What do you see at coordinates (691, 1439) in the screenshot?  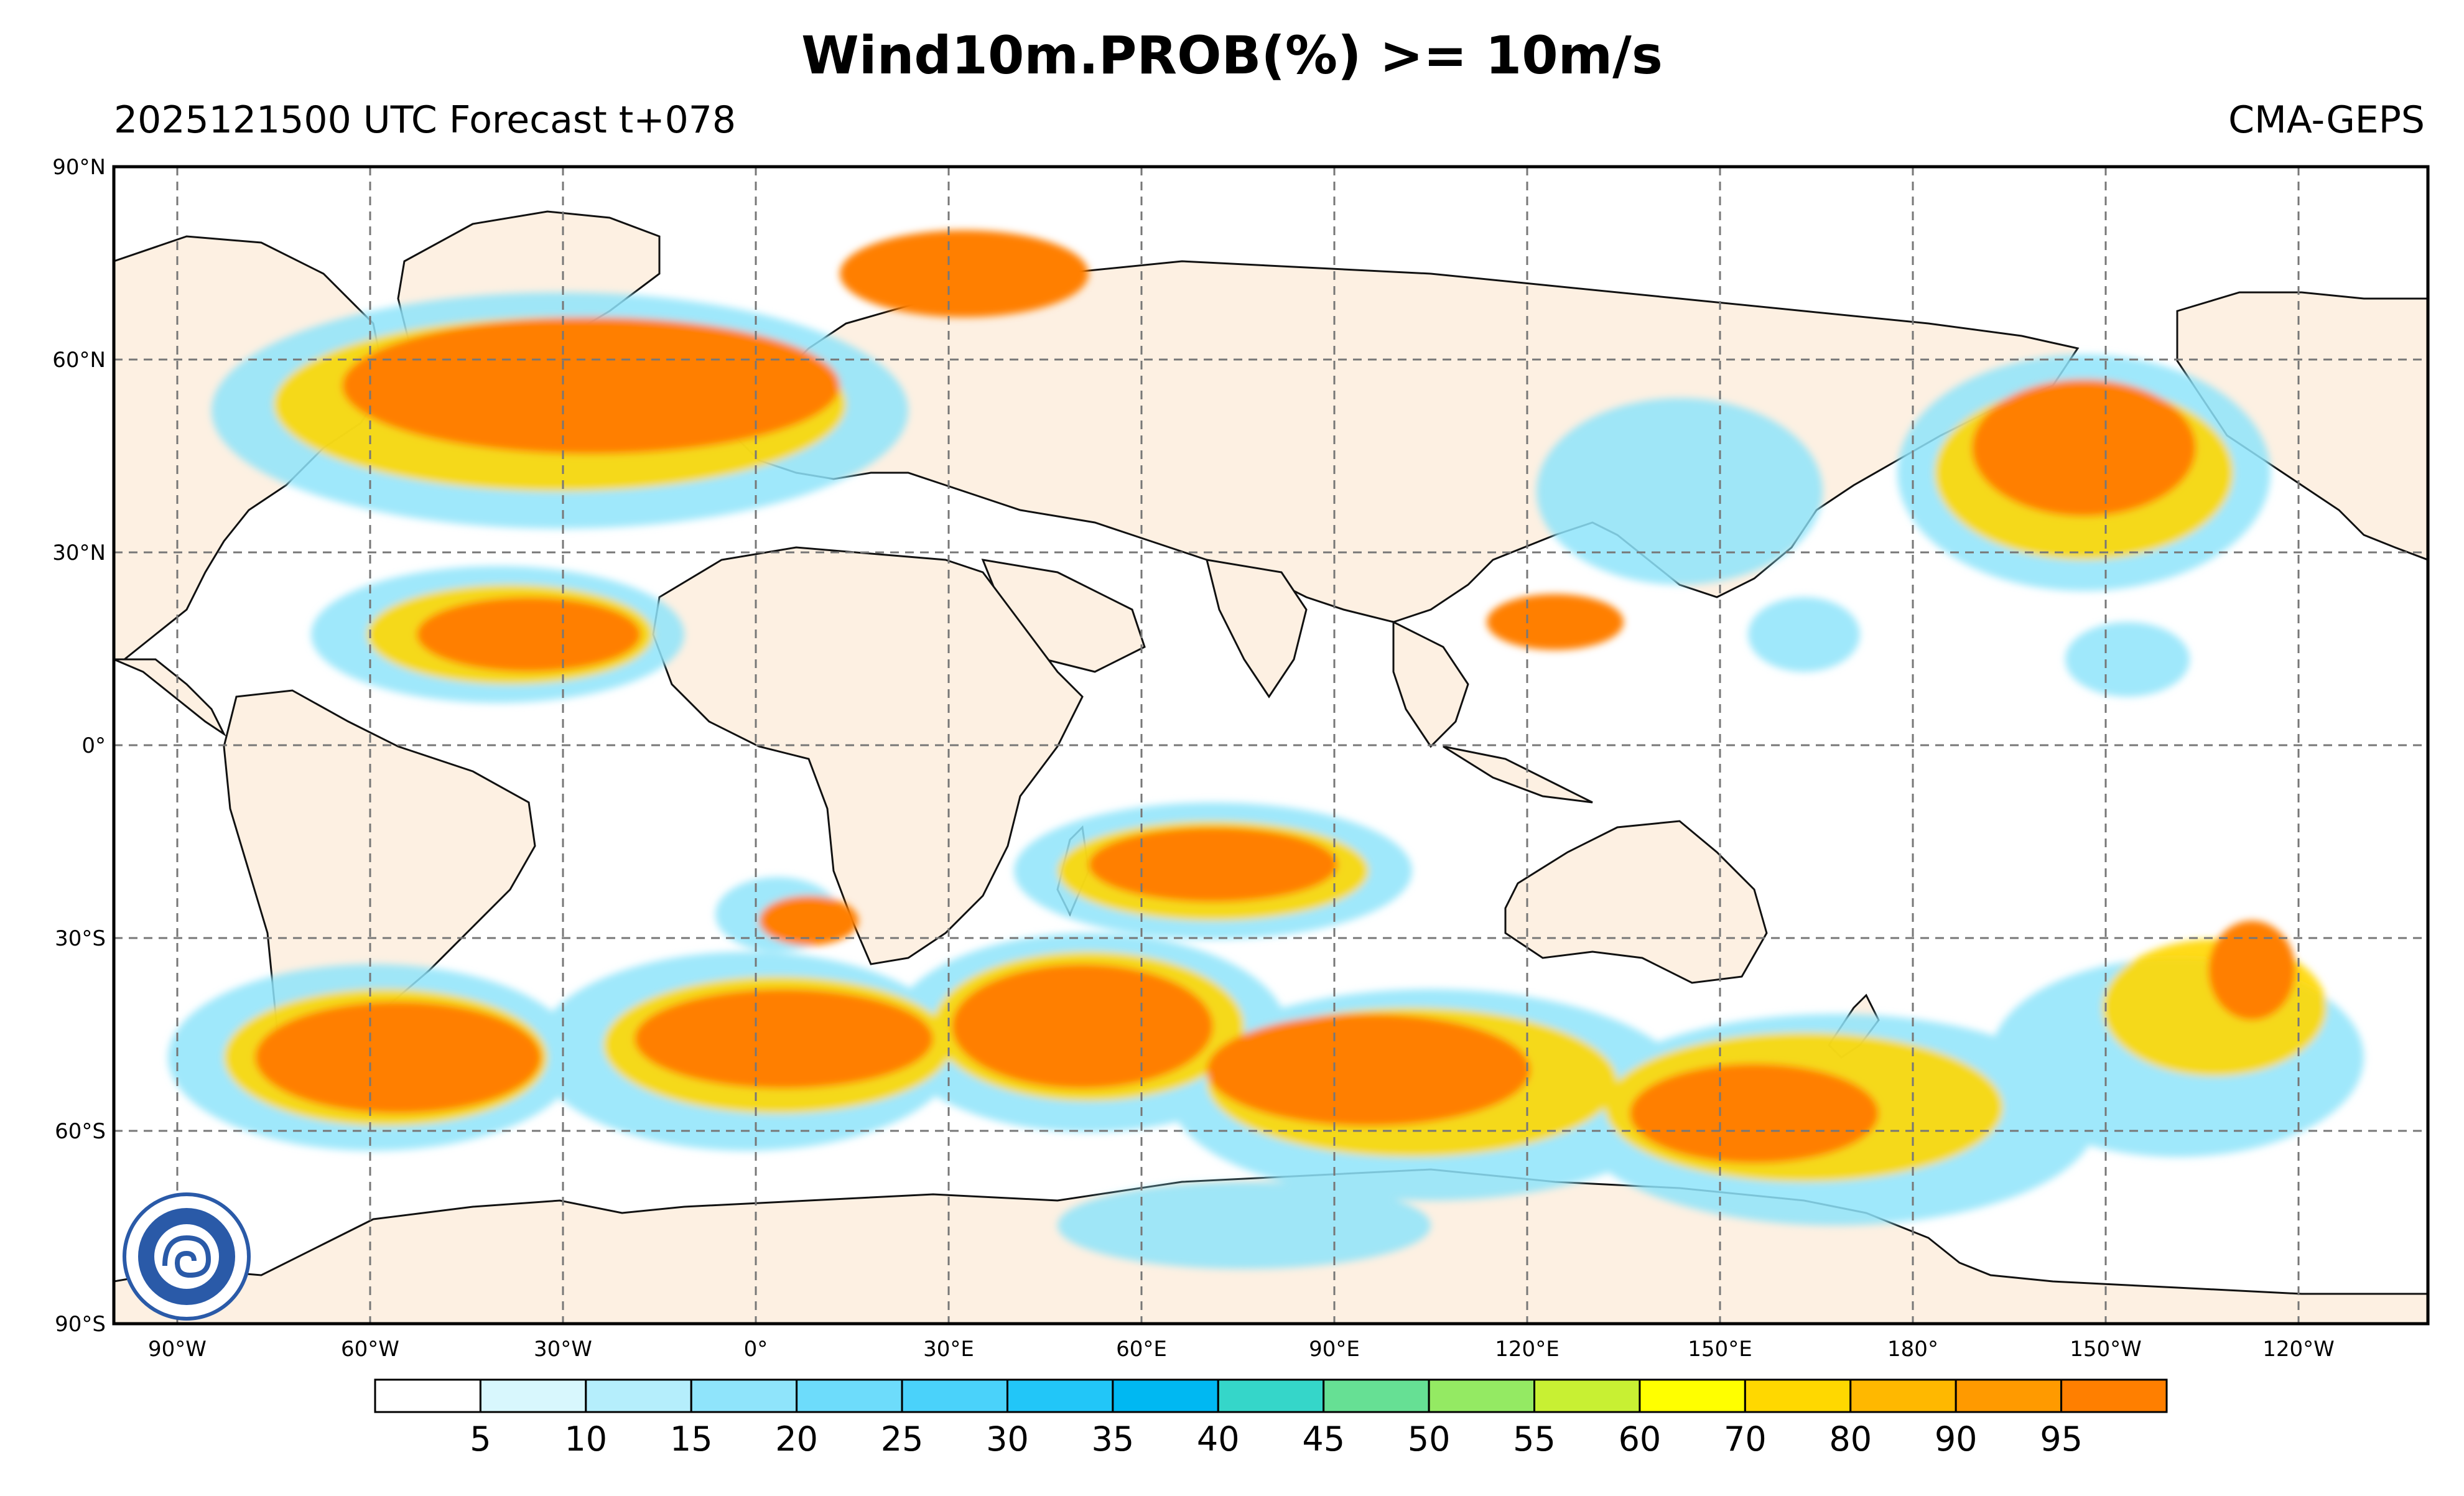 I see `colorbar-tick-label: 15` at bounding box center [691, 1439].